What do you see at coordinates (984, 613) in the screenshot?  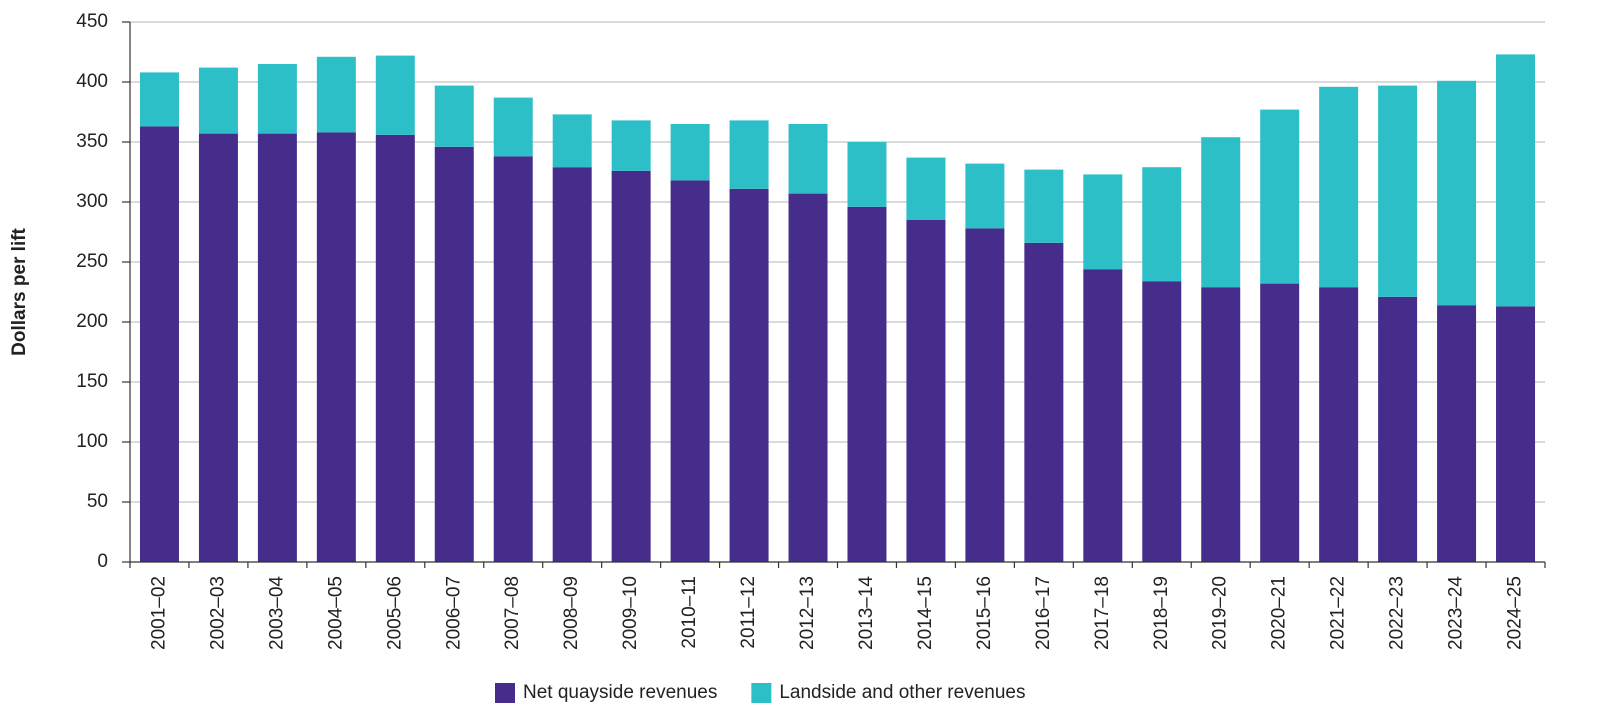 I see `x-tick-label: 2015–16` at bounding box center [984, 613].